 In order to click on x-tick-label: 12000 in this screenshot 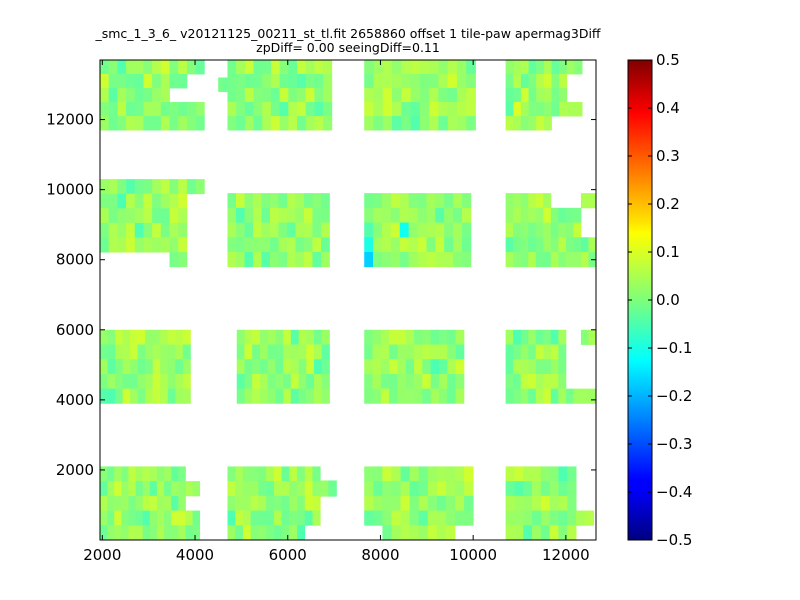, I will do `click(566, 555)`.